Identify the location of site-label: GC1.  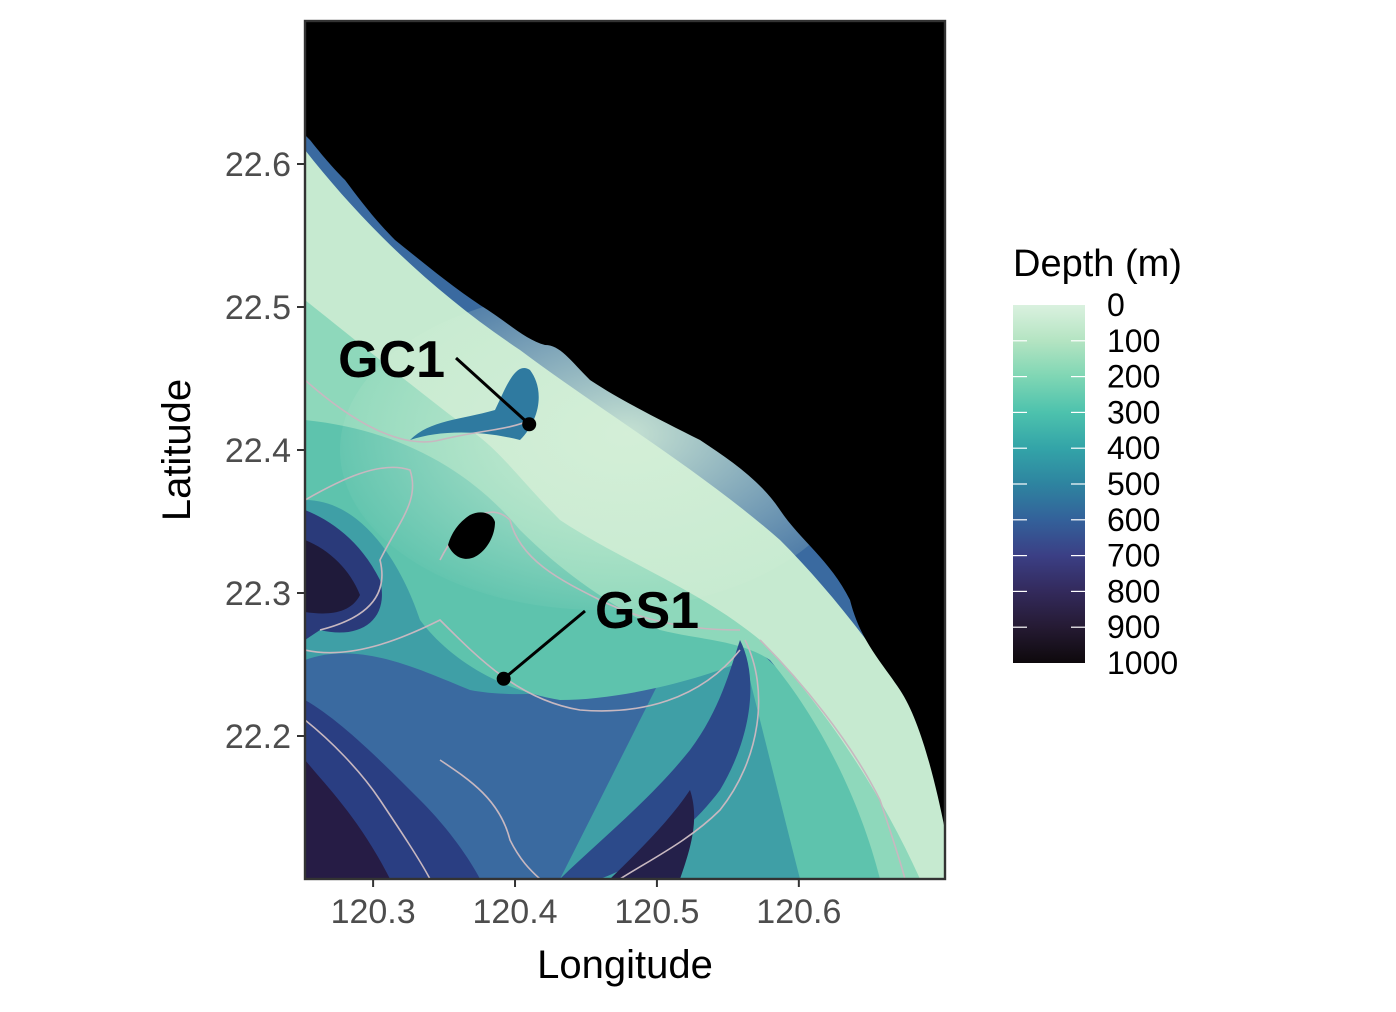
(391, 360).